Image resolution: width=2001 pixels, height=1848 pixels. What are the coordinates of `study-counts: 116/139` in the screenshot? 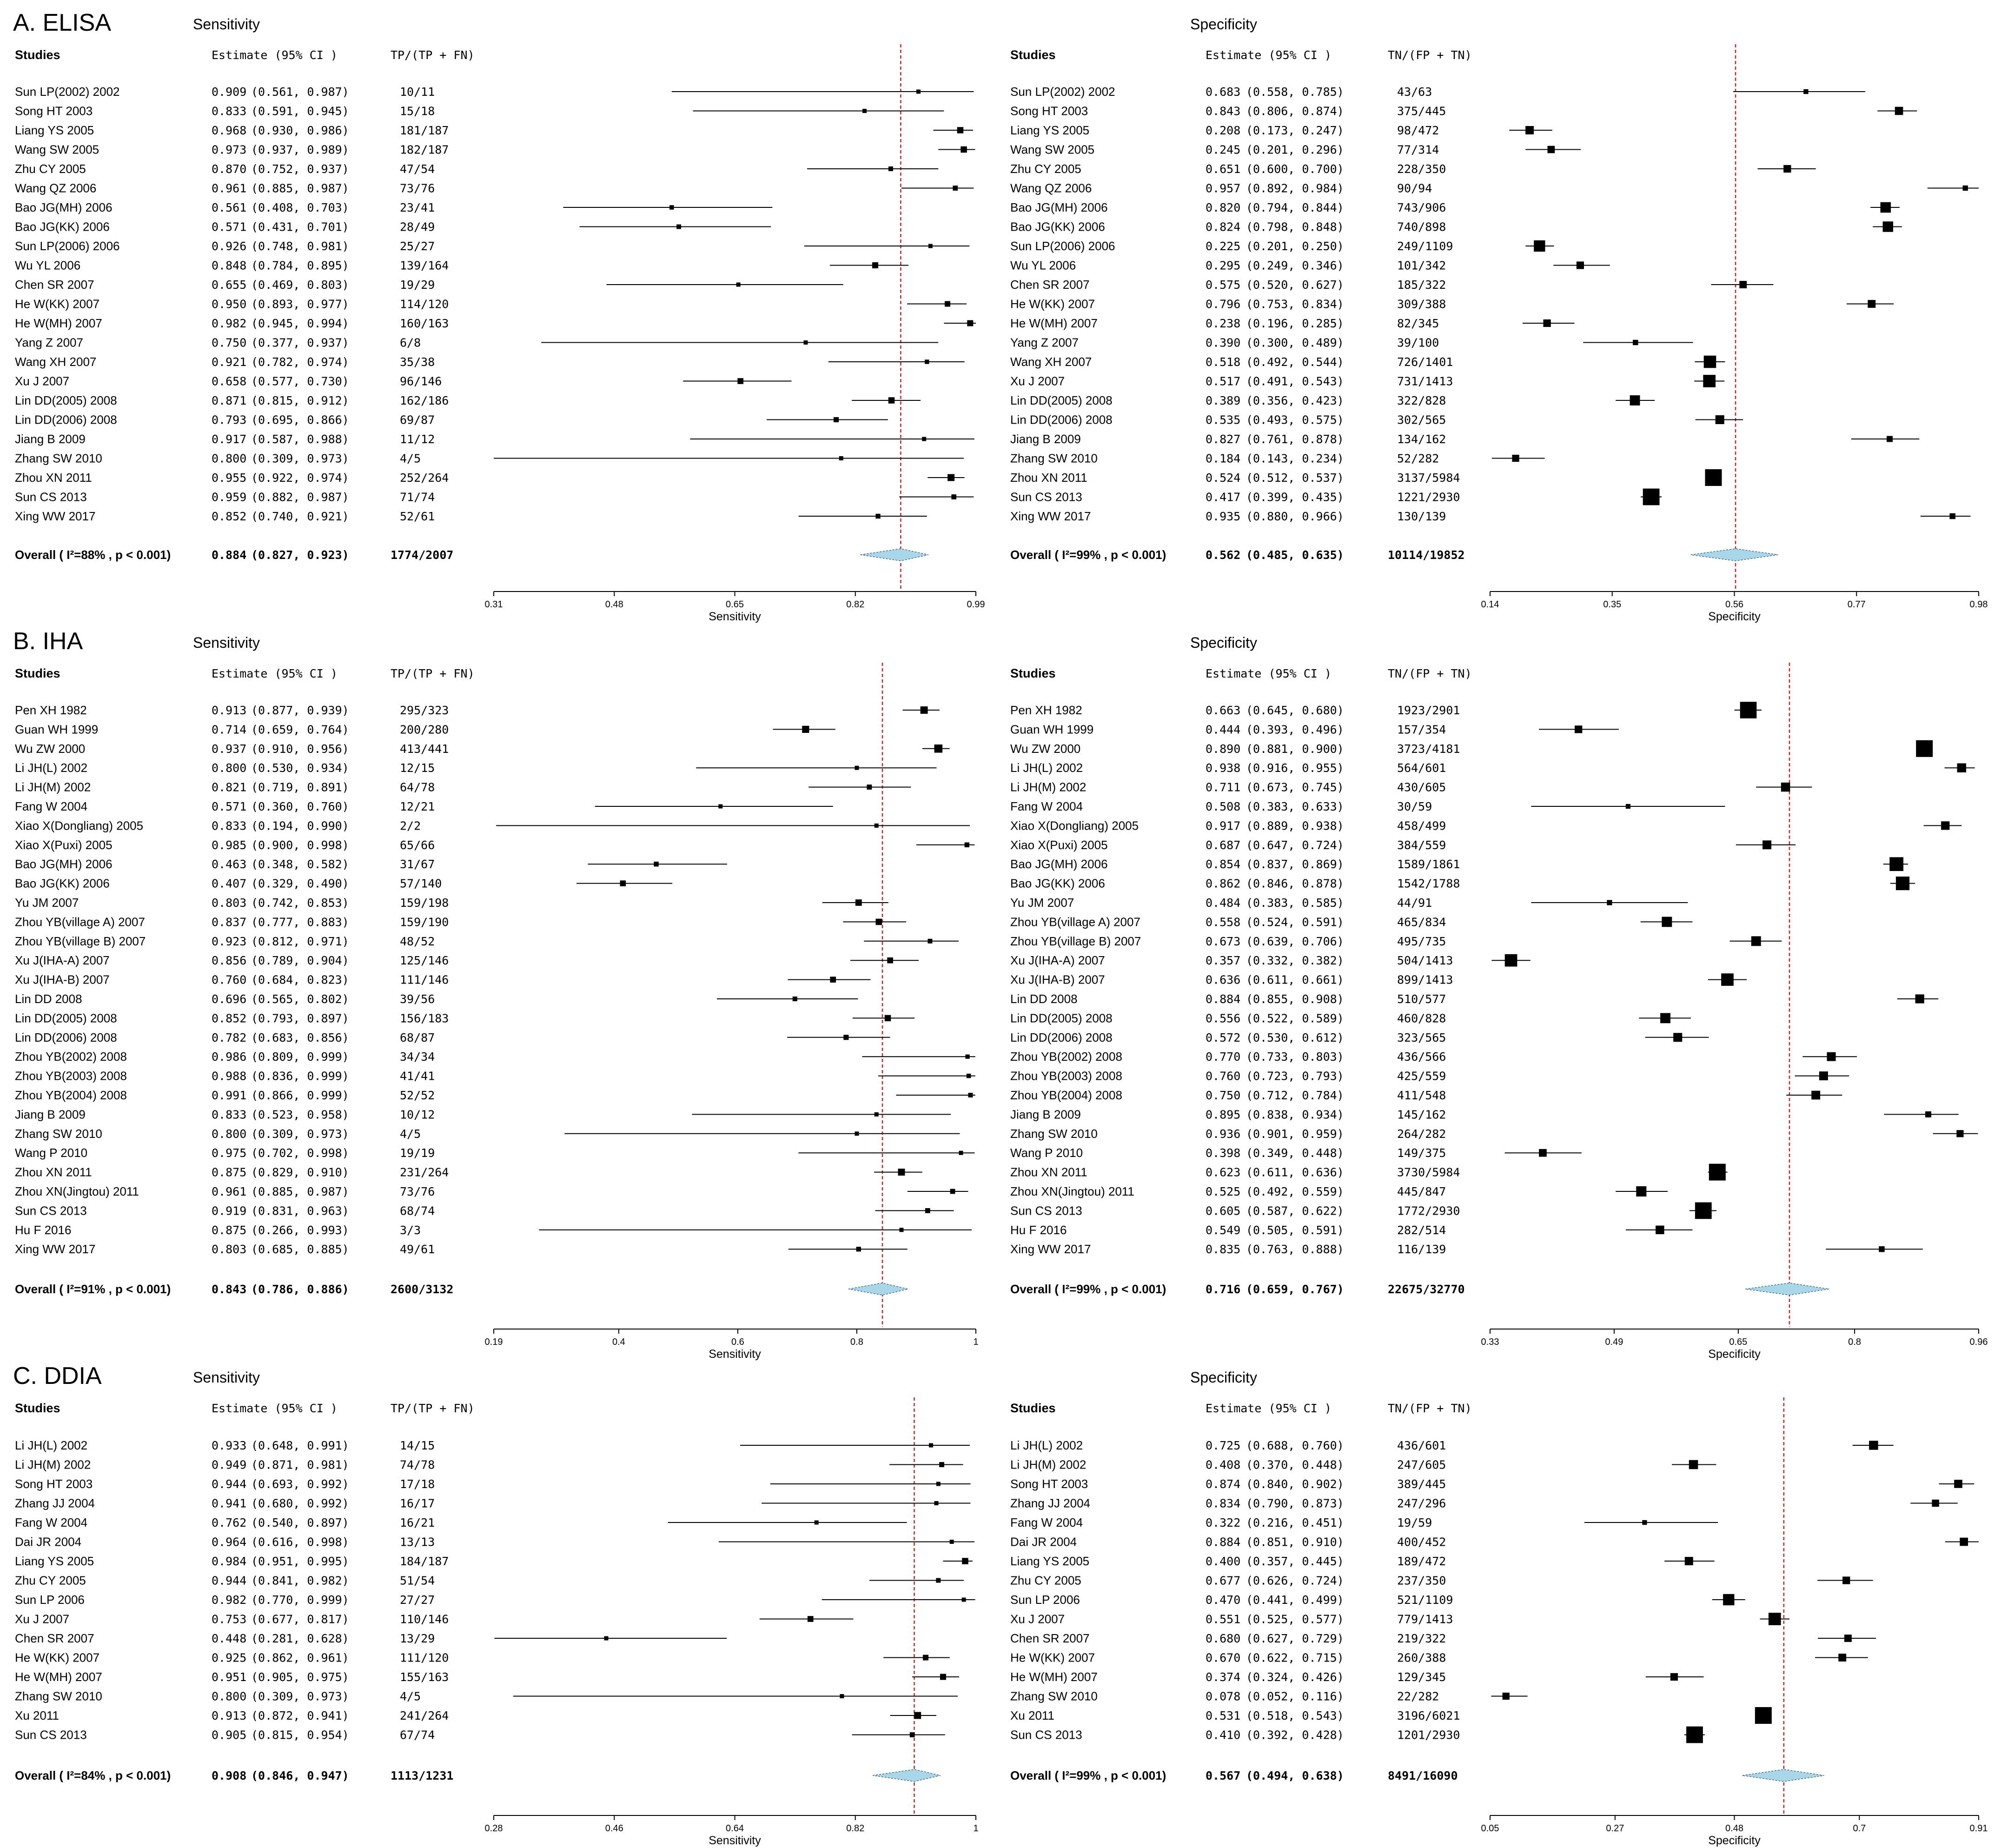 It's located at (1422, 1250).